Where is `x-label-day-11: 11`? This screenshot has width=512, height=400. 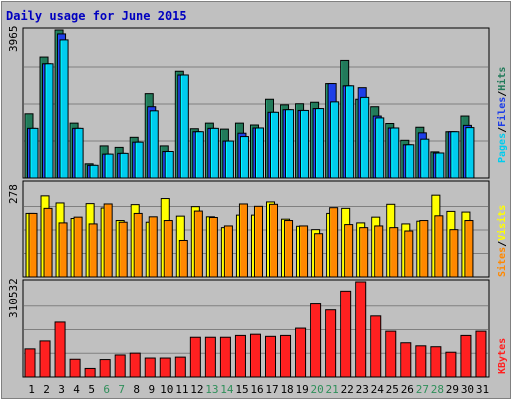 x-label-day-11: 11 is located at coordinates (181, 389).